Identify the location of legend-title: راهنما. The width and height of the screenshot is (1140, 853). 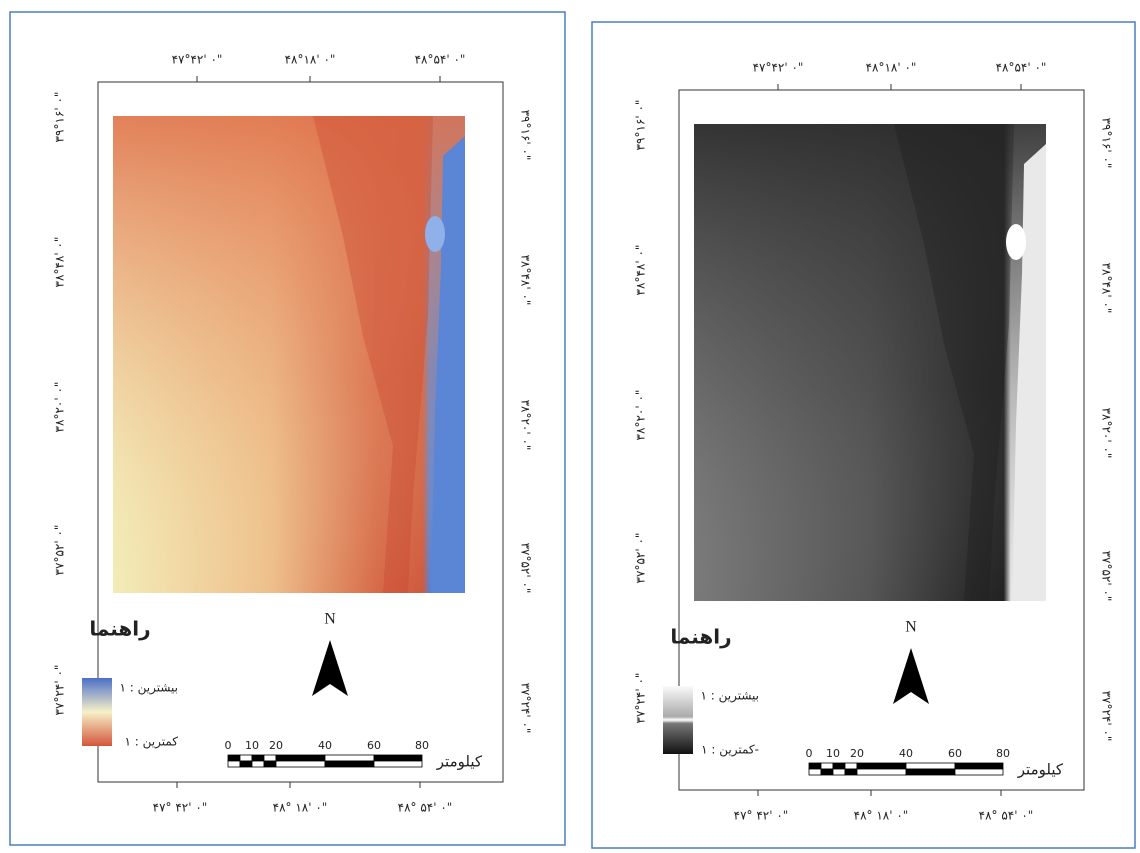
(700, 637).